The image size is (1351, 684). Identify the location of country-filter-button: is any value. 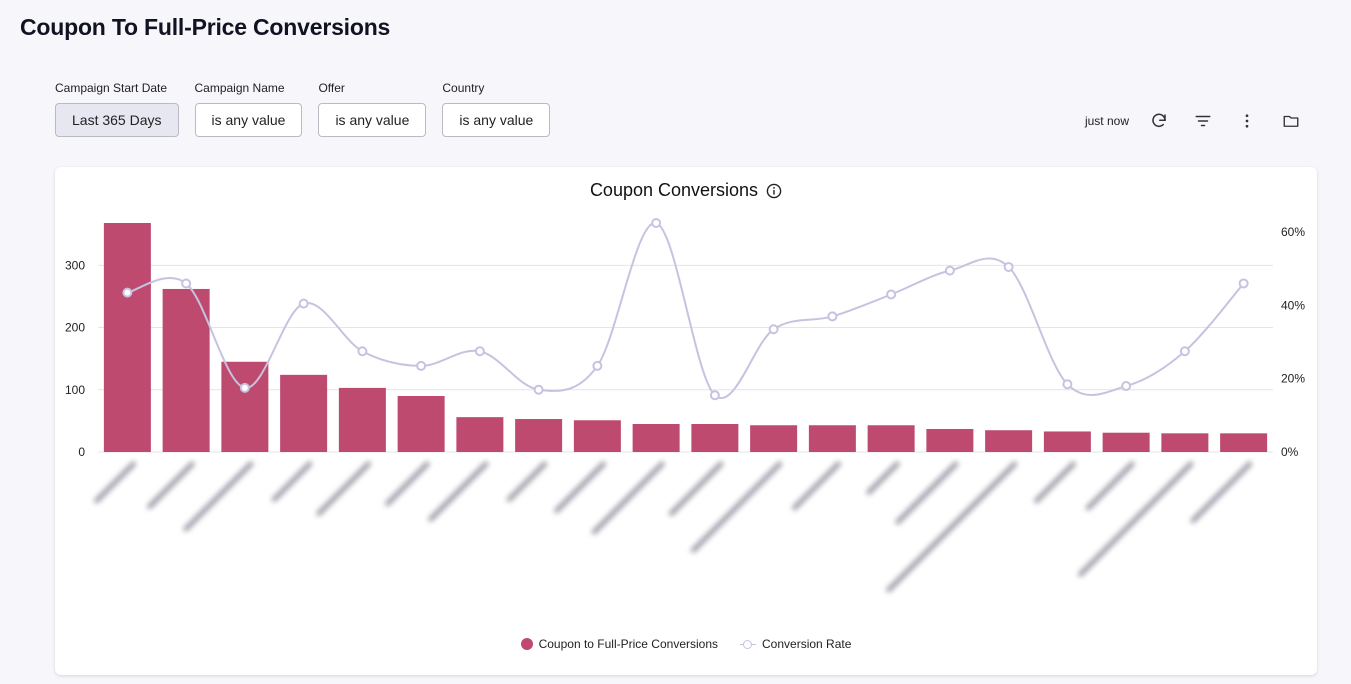
(496, 120).